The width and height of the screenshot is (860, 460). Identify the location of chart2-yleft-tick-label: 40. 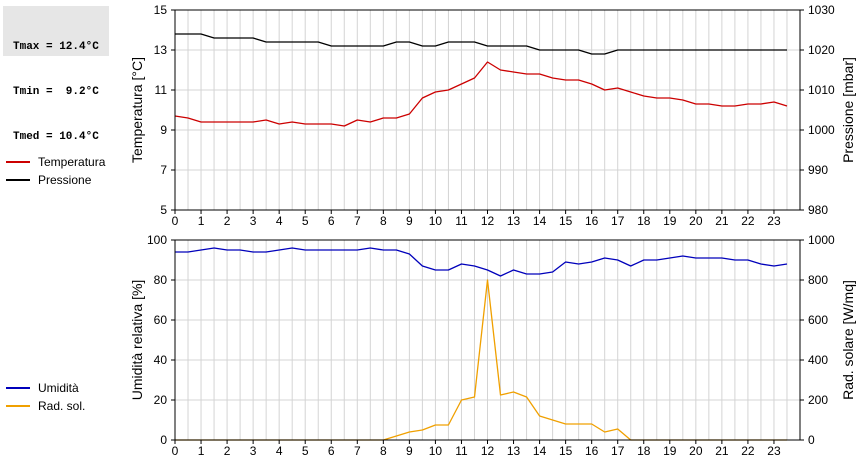
(161, 360).